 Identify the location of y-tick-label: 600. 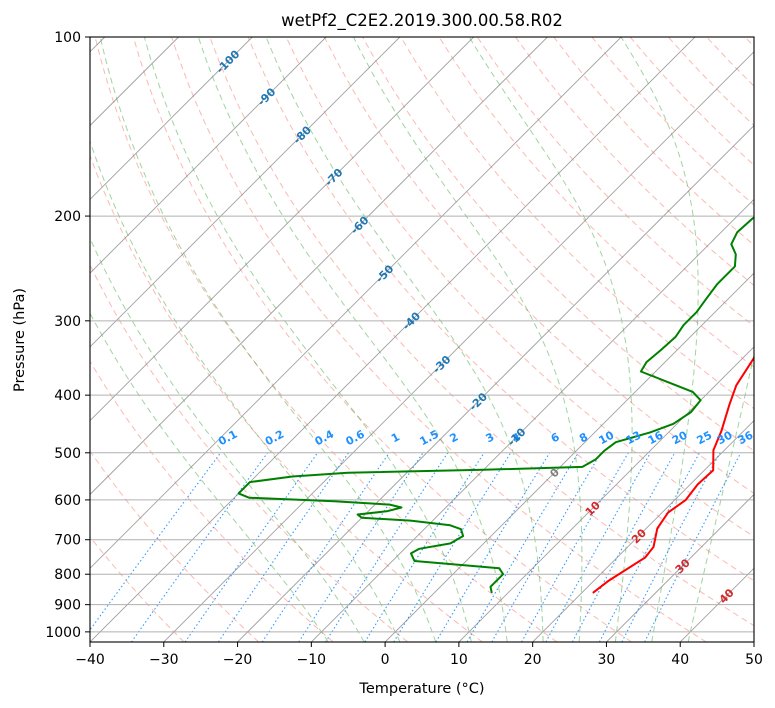
(67, 501).